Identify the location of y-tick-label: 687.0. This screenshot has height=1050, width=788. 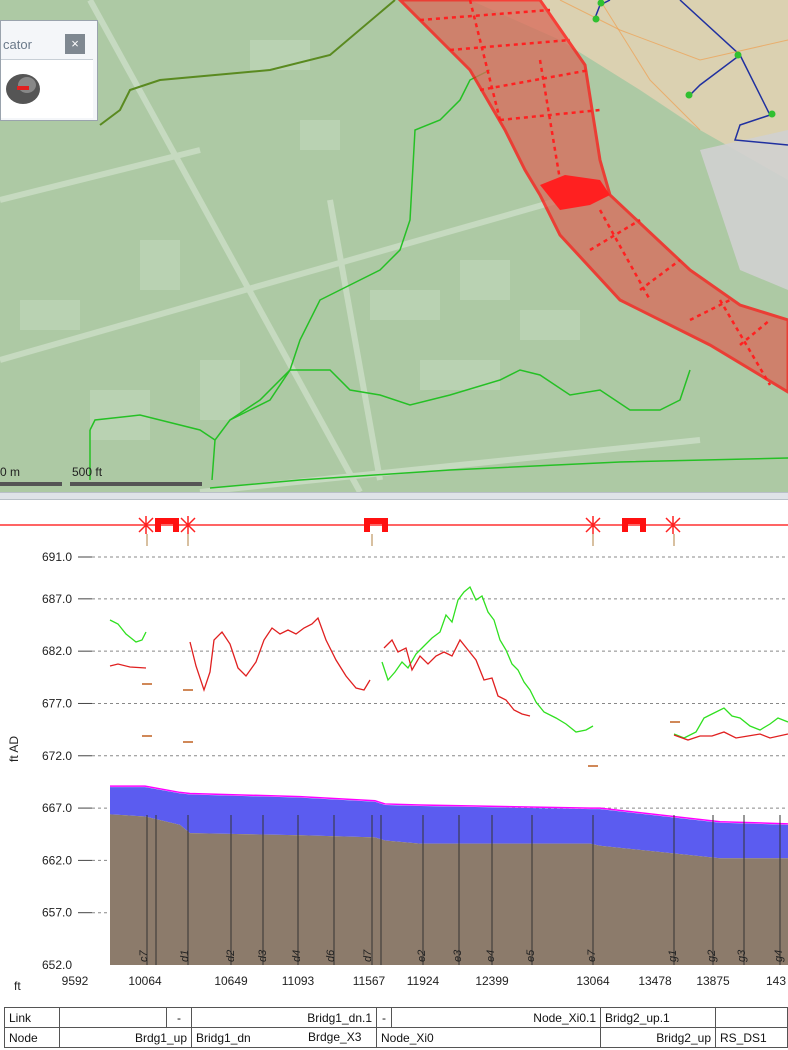
(57, 599).